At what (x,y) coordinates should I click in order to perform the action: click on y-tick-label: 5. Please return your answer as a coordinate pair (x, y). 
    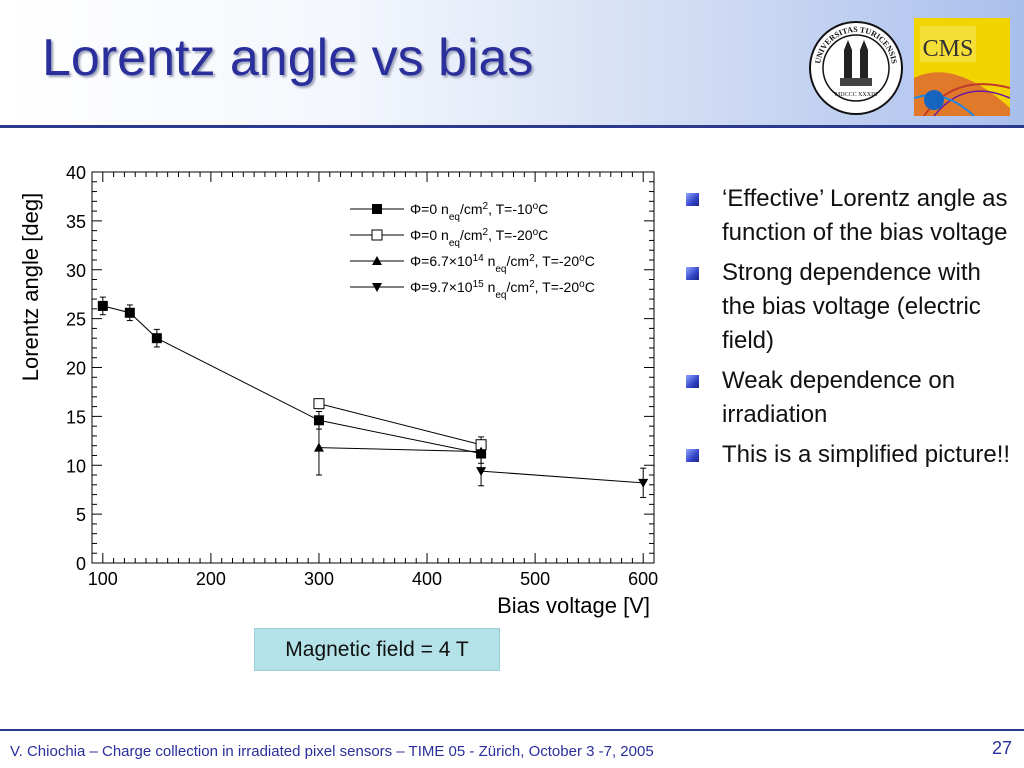
    Looking at the image, I should click on (81, 515).